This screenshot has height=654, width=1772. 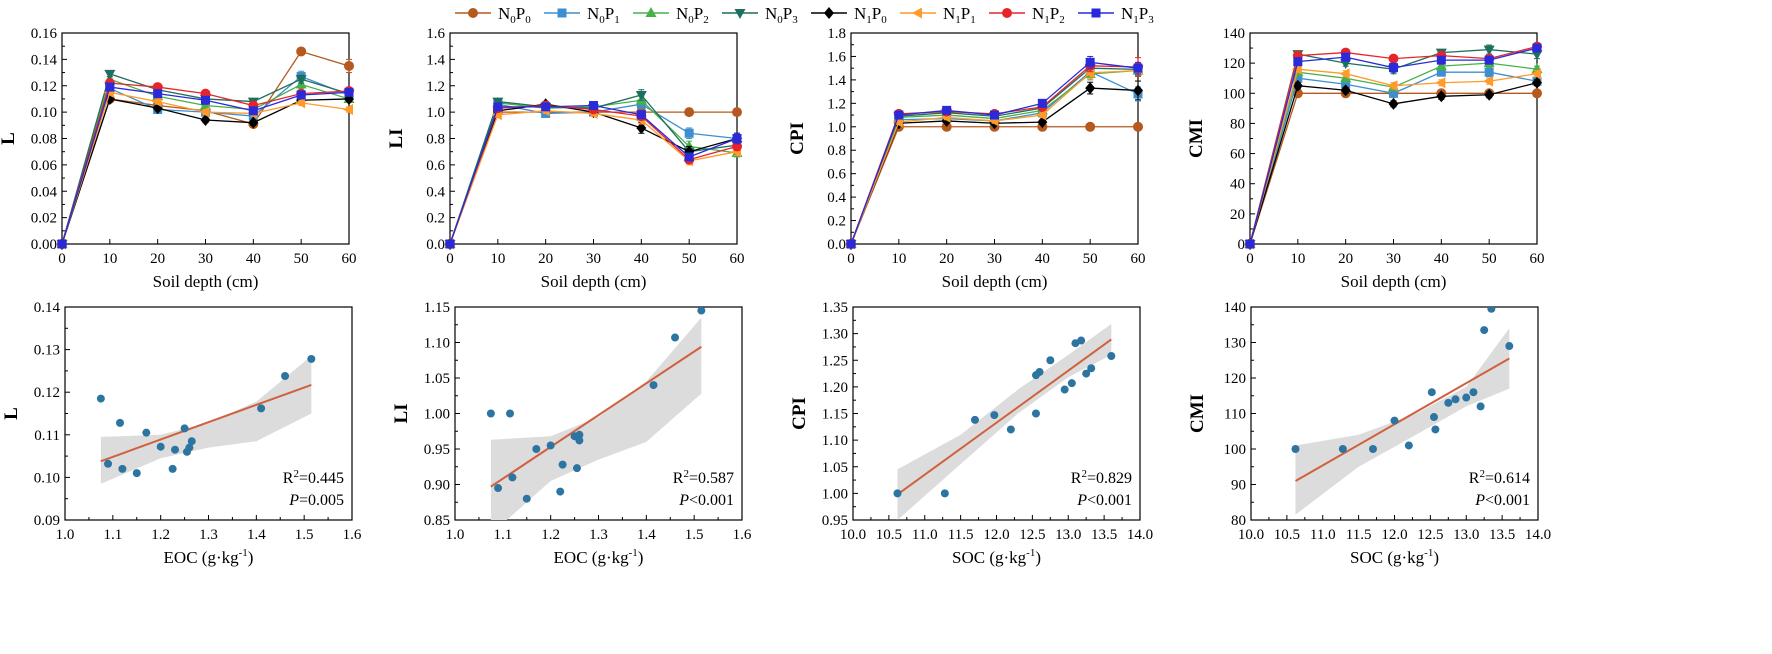 What do you see at coordinates (1109, 500) in the screenshot?
I see `p-value-value: <0.001` at bounding box center [1109, 500].